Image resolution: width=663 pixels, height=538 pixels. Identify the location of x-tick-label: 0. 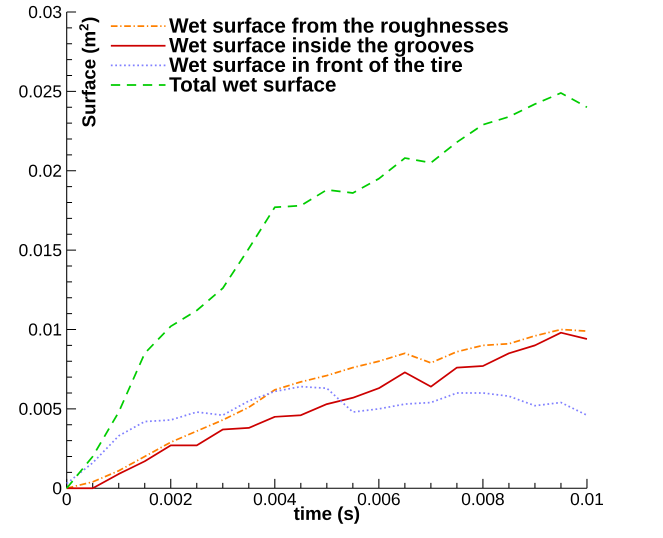
(66, 499).